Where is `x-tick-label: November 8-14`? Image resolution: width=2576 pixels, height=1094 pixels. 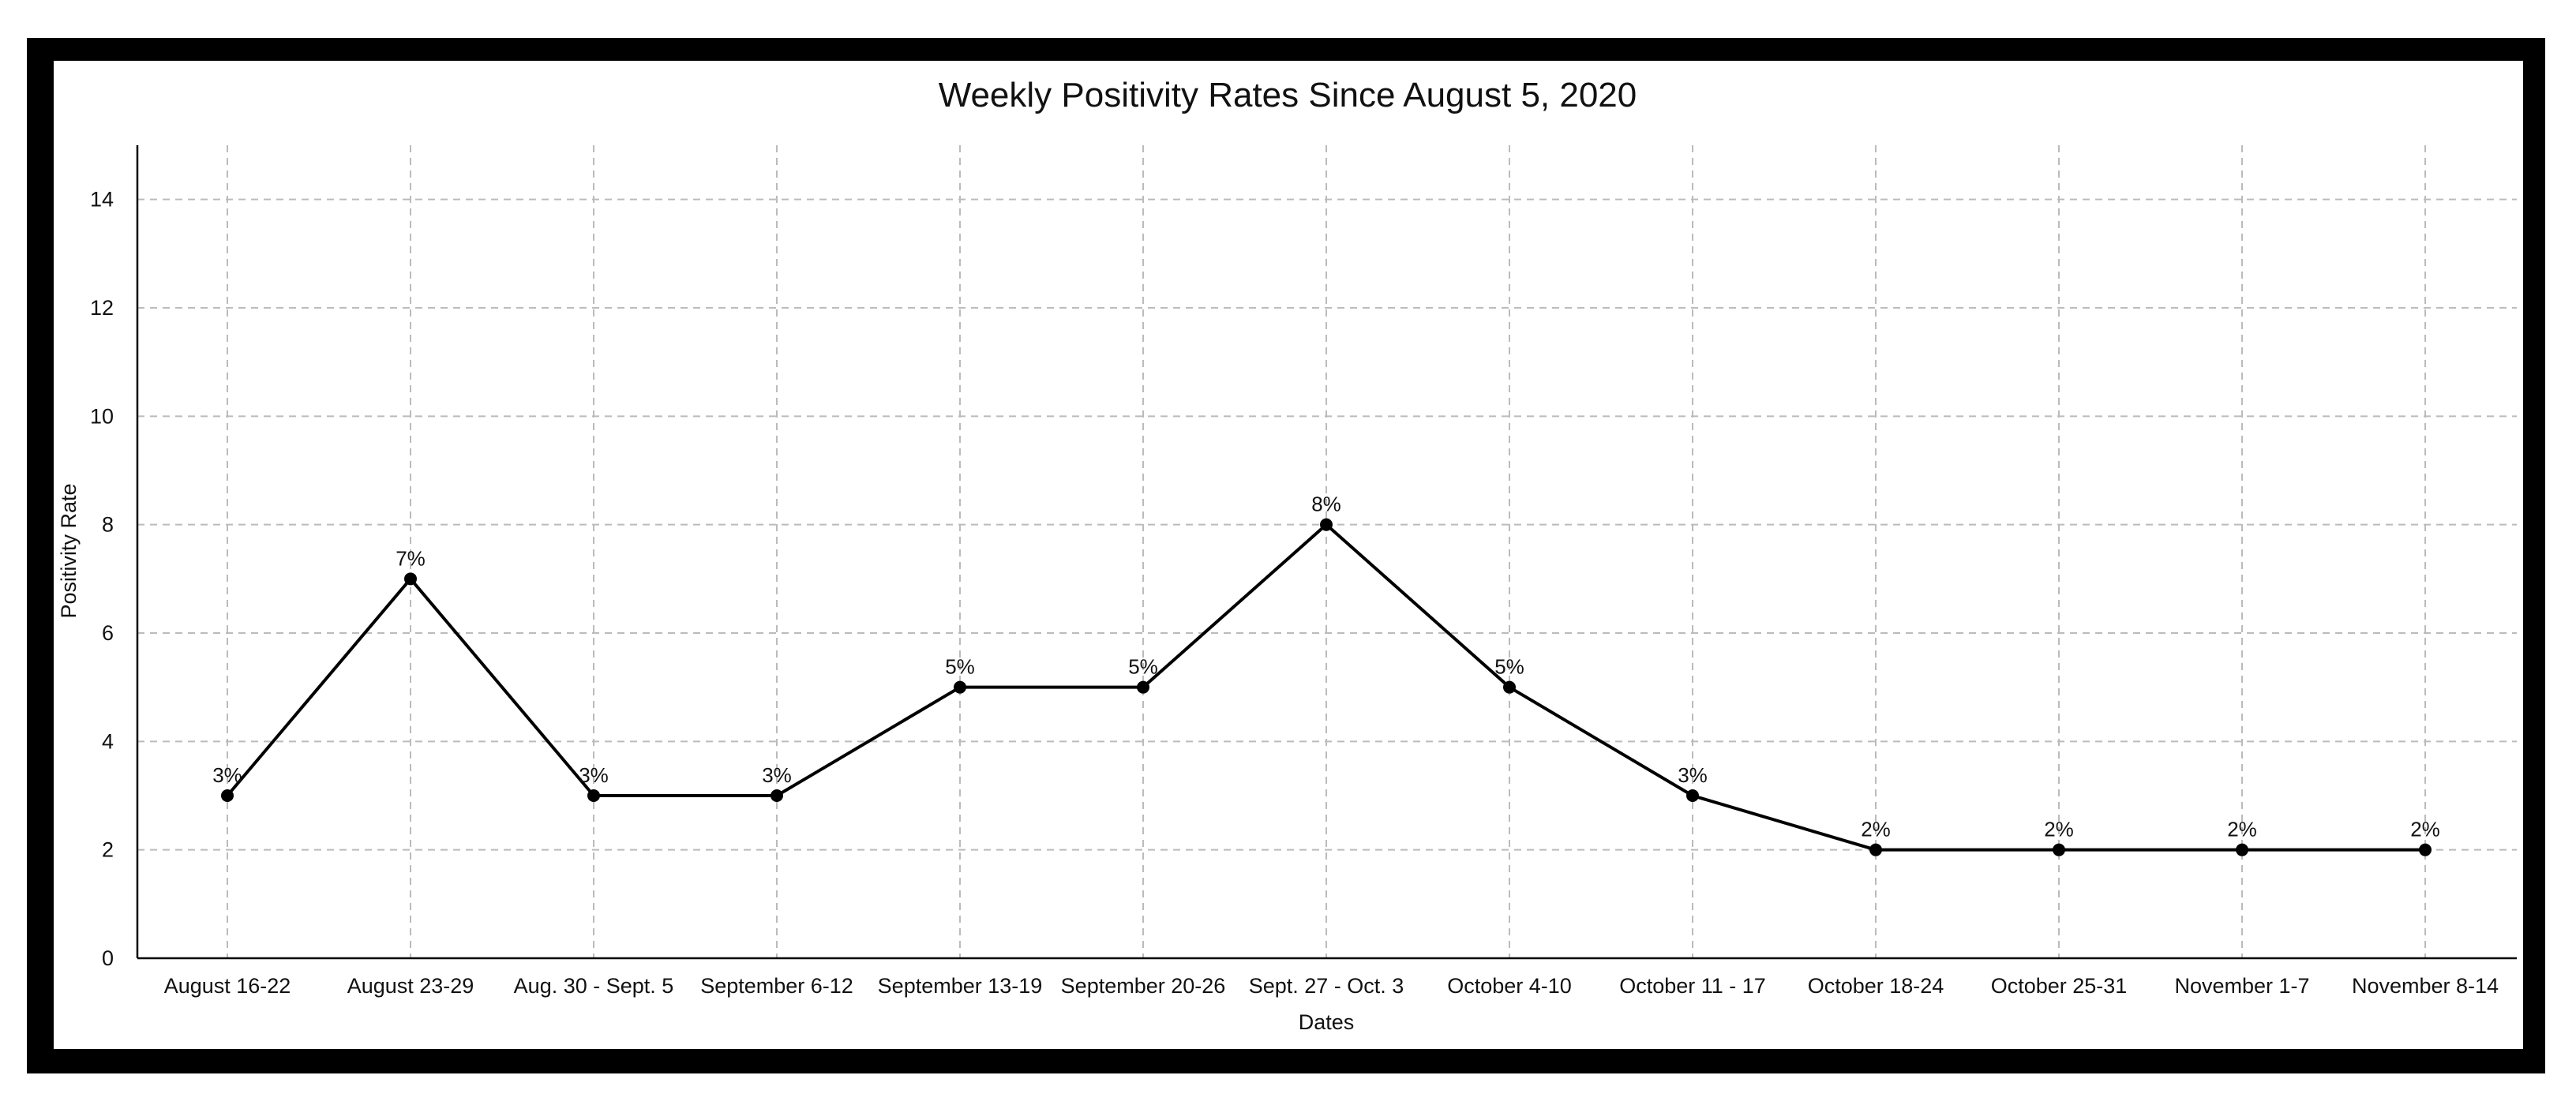 x-tick-label: November 8-14 is located at coordinates (2425, 986).